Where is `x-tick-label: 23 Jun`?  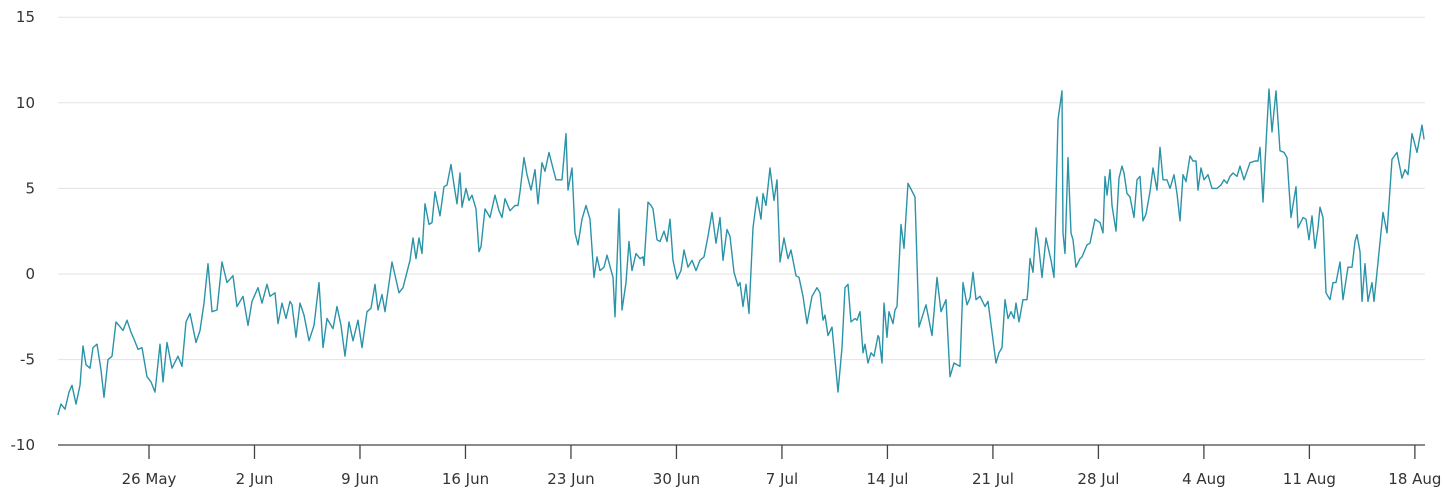 x-tick-label: 23 Jun is located at coordinates (570, 479).